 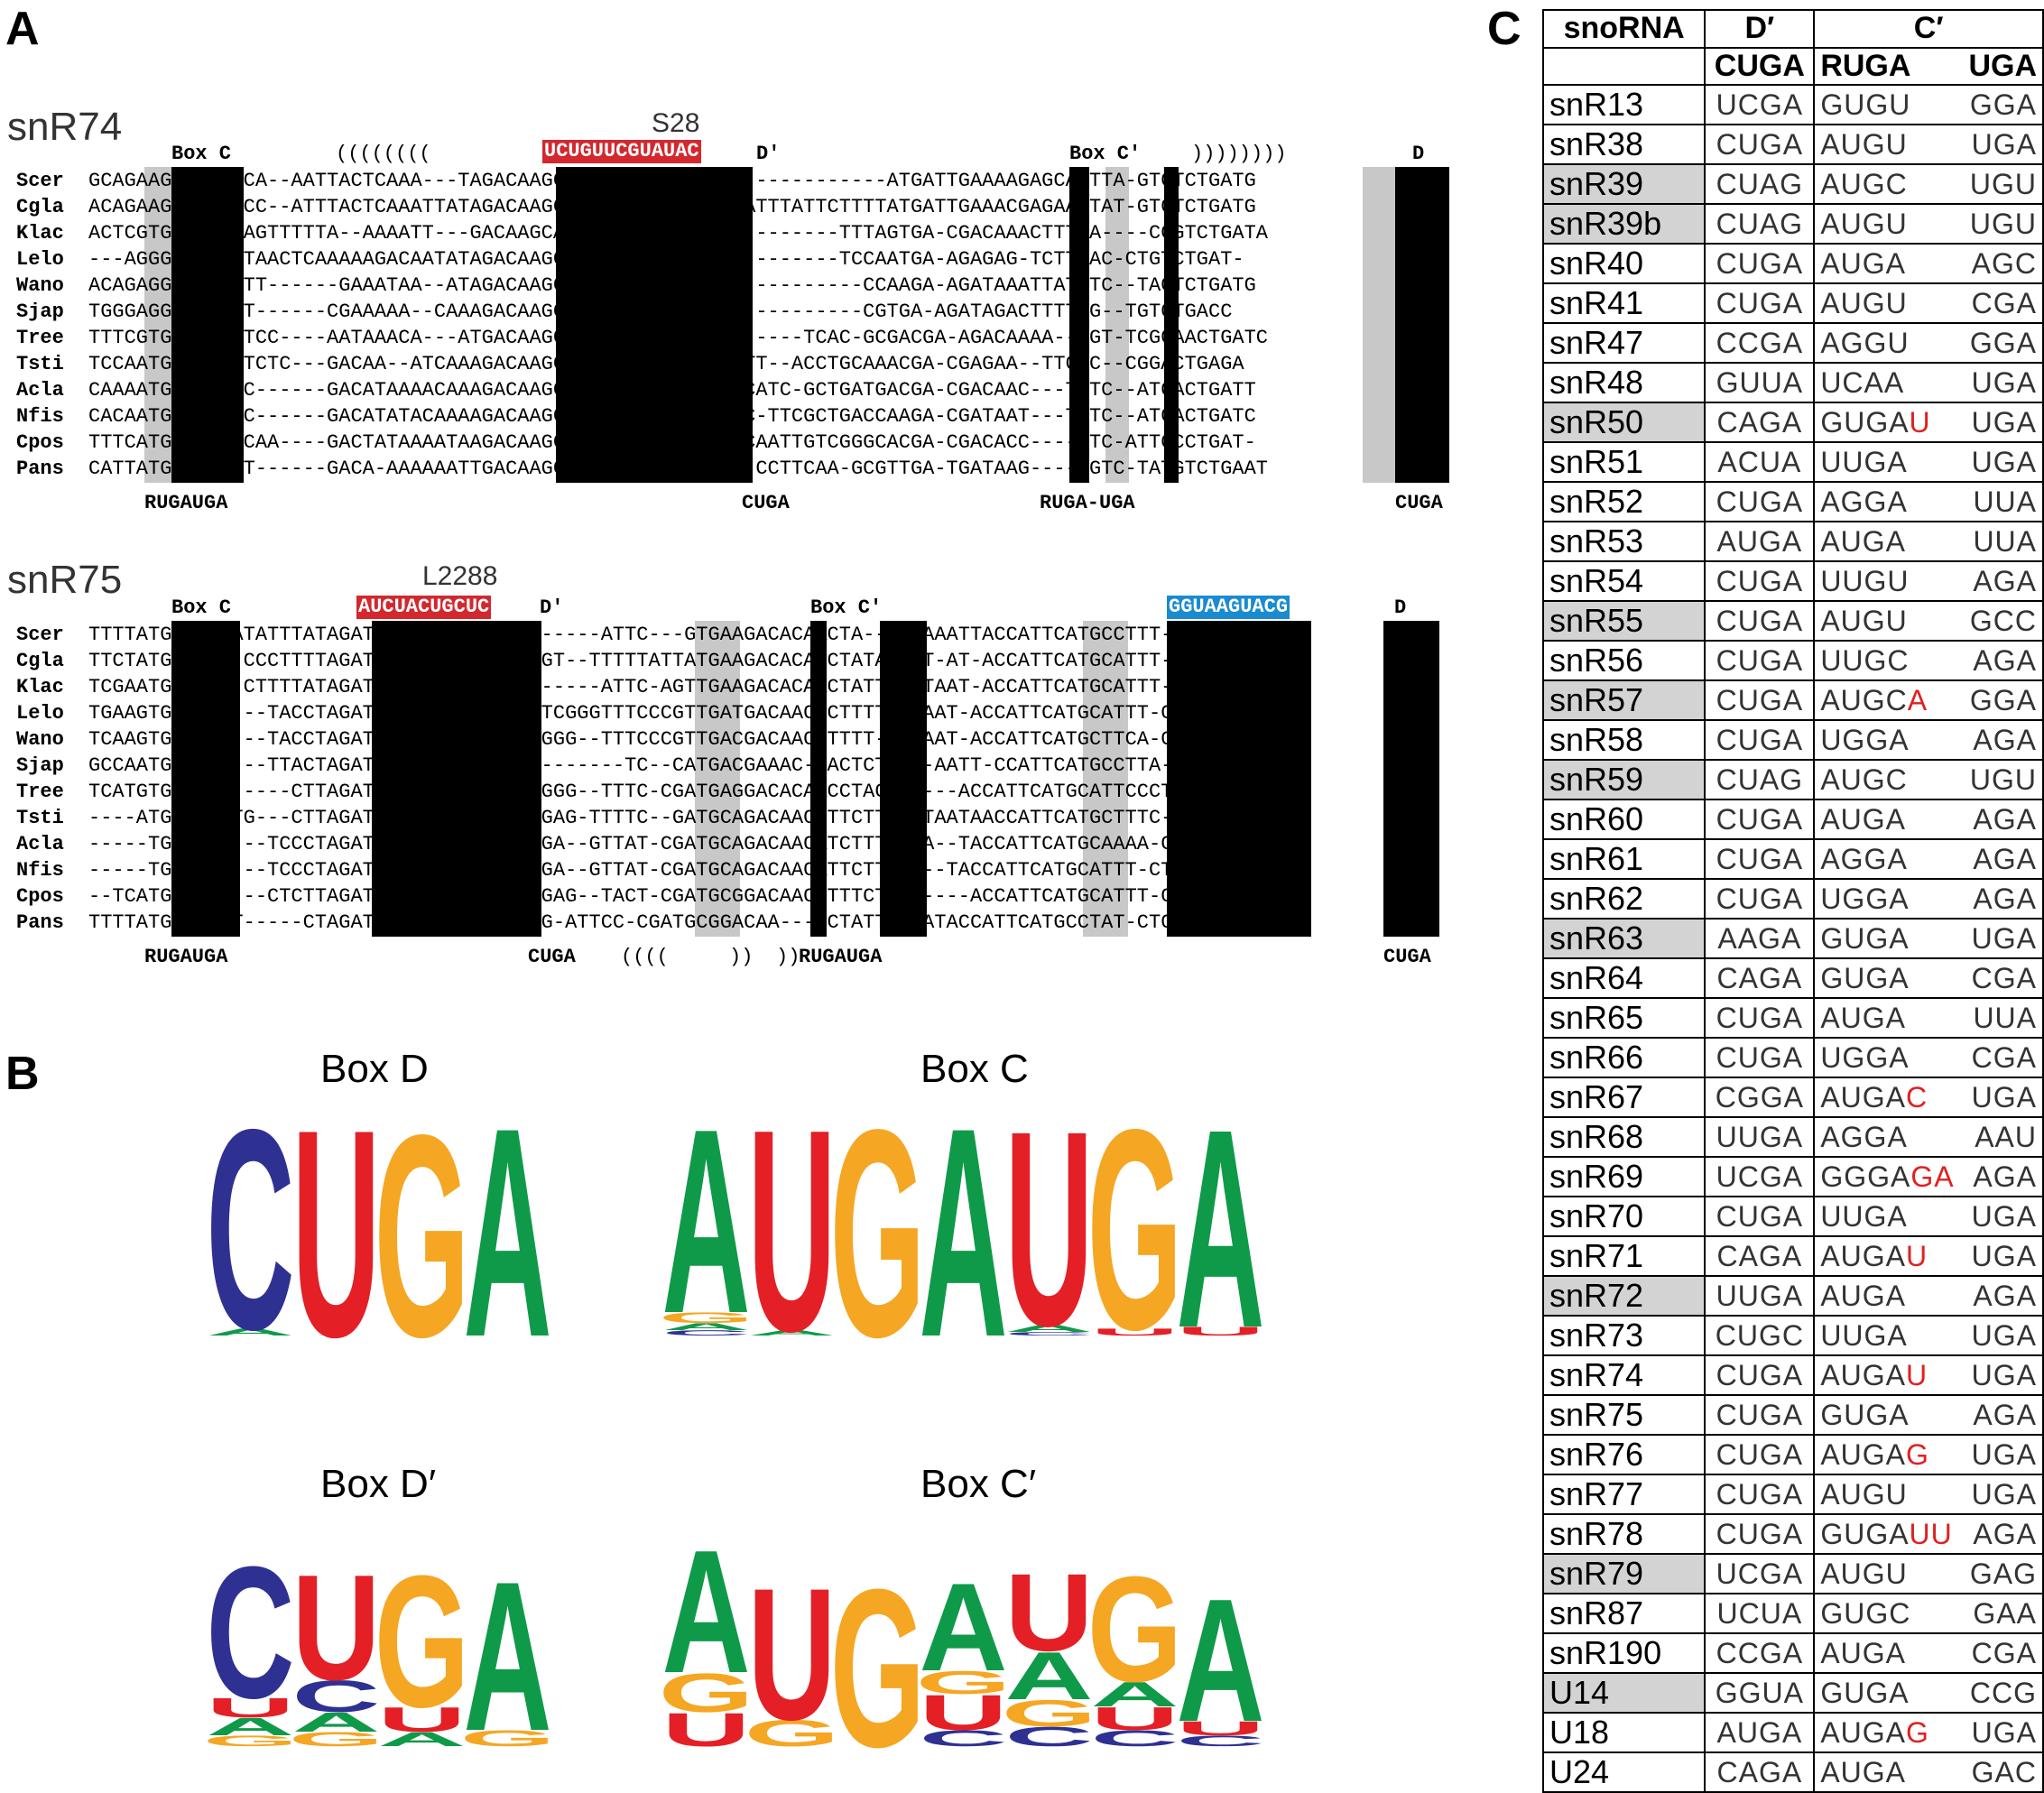 I want to click on snorna-name: snR47, so click(x=1623, y=343).